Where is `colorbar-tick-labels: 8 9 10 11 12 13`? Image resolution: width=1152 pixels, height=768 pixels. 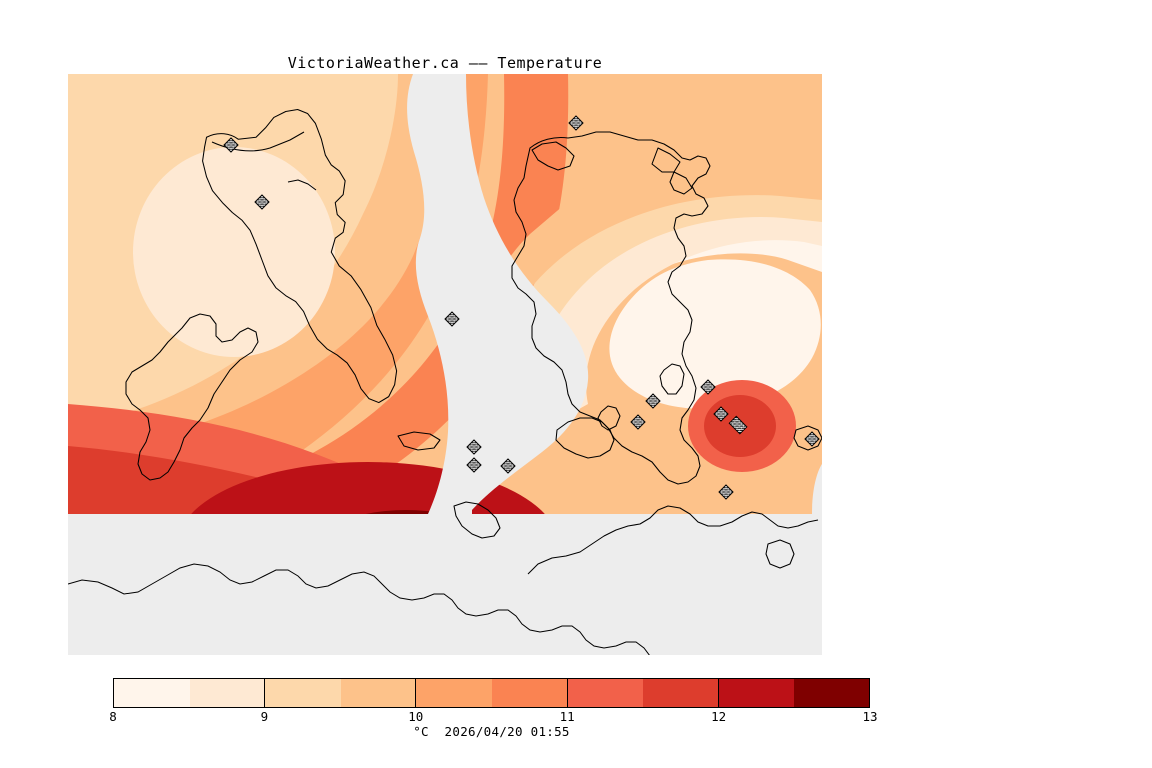 colorbar-tick-labels: 8 9 10 11 12 13 is located at coordinates (493, 718).